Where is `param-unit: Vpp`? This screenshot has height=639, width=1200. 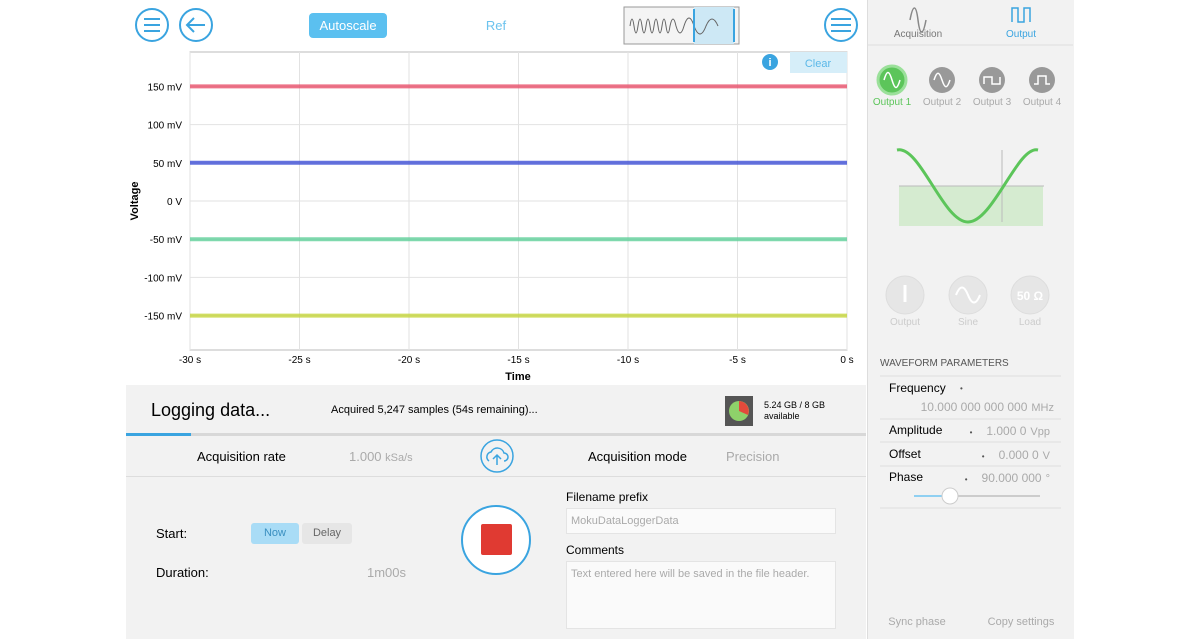
param-unit: Vpp is located at coordinates (1040, 432).